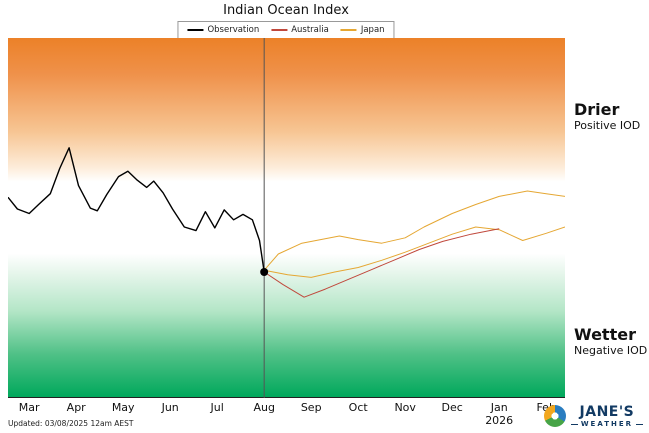 This screenshot has height=433, width=649. I want to click on x-tick-label-apr: Apr, so click(76, 407).